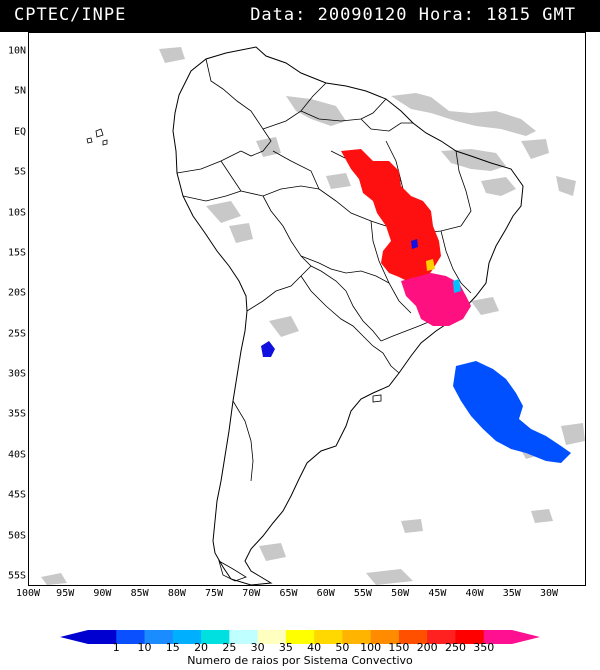  I want to click on longitude-label: 75W, so click(214, 593).